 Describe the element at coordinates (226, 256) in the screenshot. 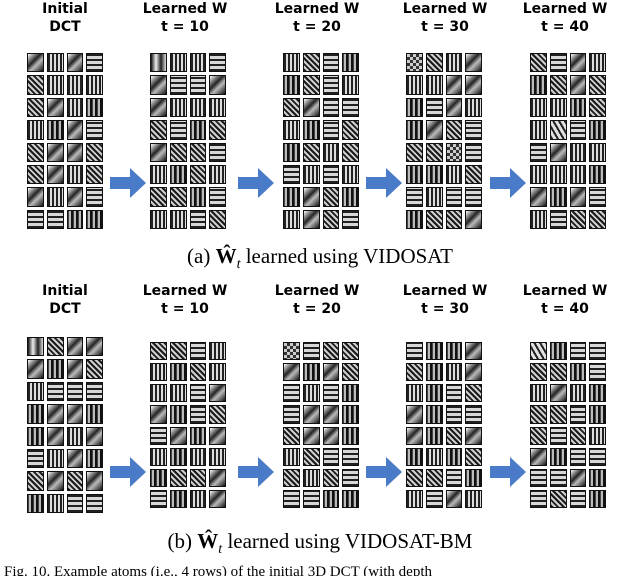

I see `caption-symbol: Ŵ` at that location.